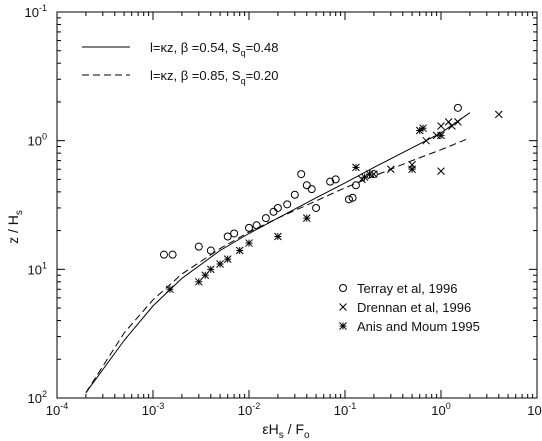  What do you see at coordinates (214, 77) in the screenshot?
I see `legend-line-label: l=κz, β =0.85, Sq=0.20` at bounding box center [214, 77].